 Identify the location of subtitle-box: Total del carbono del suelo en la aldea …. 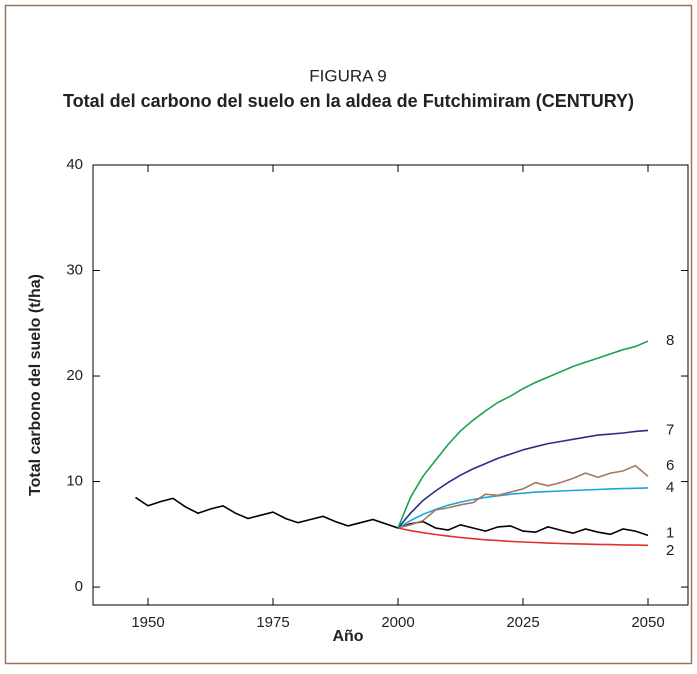
(348, 101).